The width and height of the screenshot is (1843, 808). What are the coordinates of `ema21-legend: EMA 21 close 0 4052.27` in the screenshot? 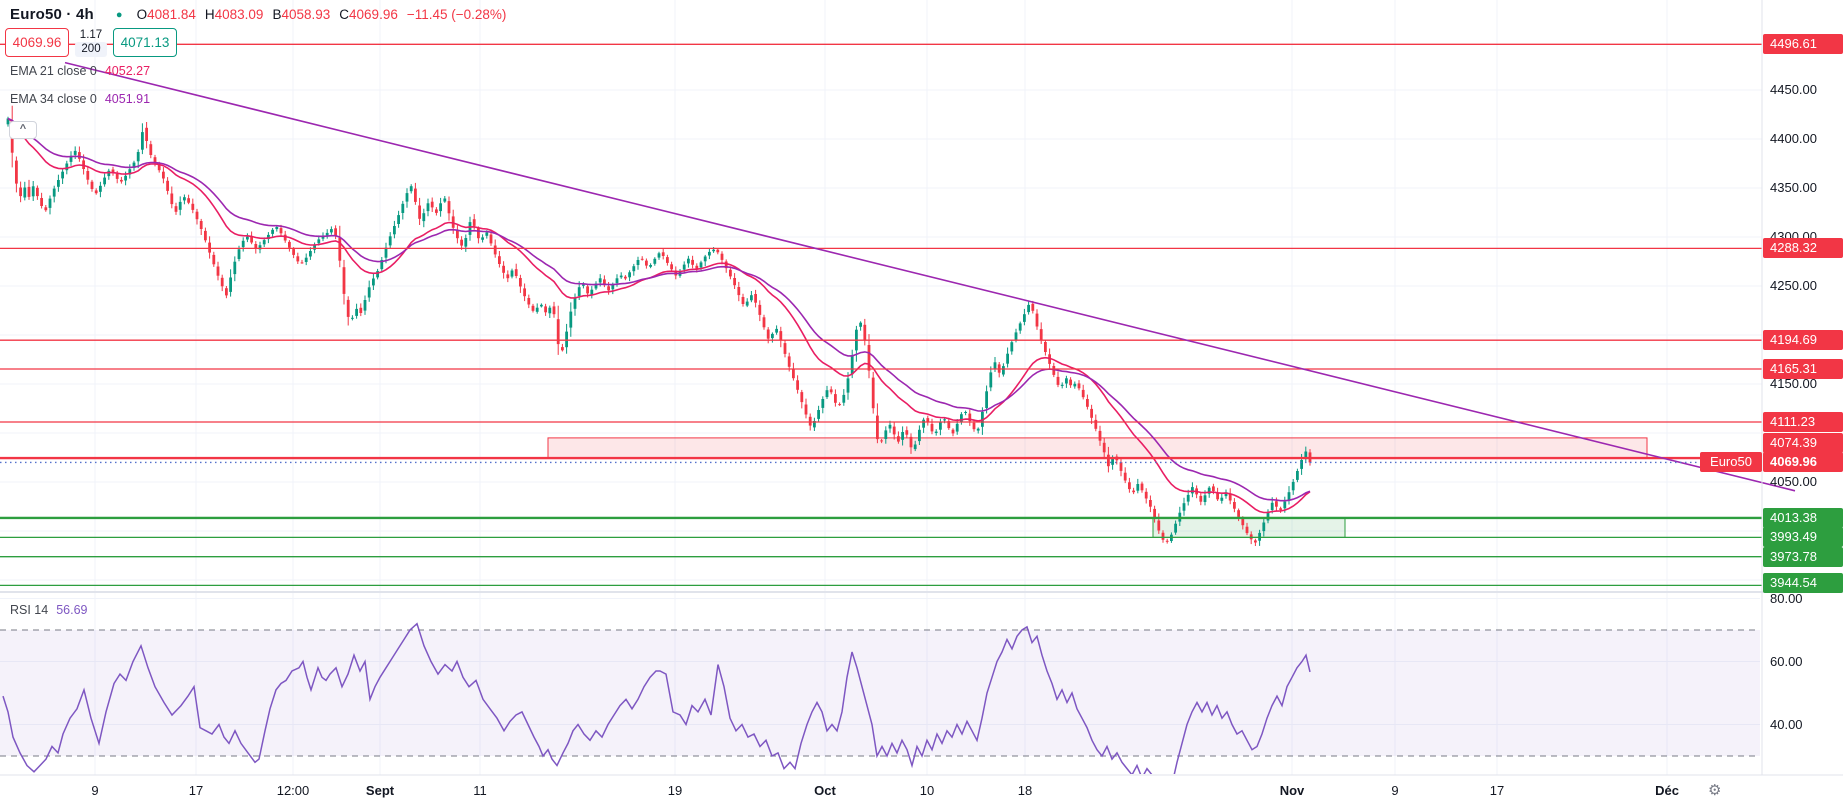 It's located at (80, 71).